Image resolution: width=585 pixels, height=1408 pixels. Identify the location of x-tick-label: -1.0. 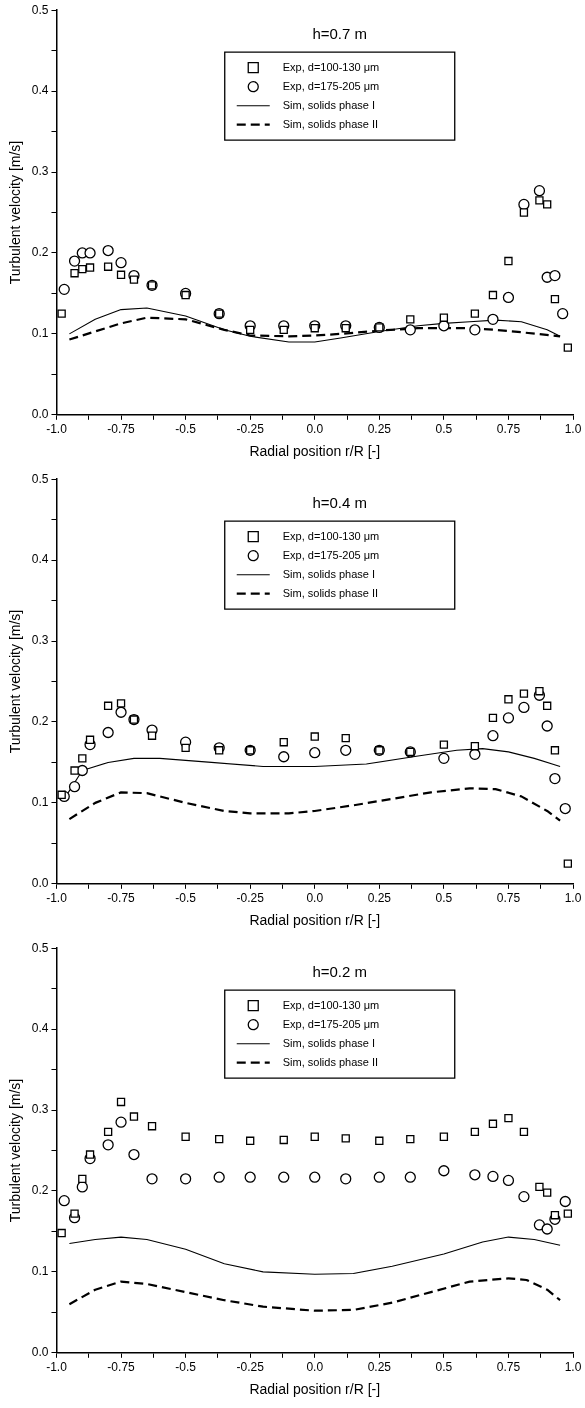
(57, 1367).